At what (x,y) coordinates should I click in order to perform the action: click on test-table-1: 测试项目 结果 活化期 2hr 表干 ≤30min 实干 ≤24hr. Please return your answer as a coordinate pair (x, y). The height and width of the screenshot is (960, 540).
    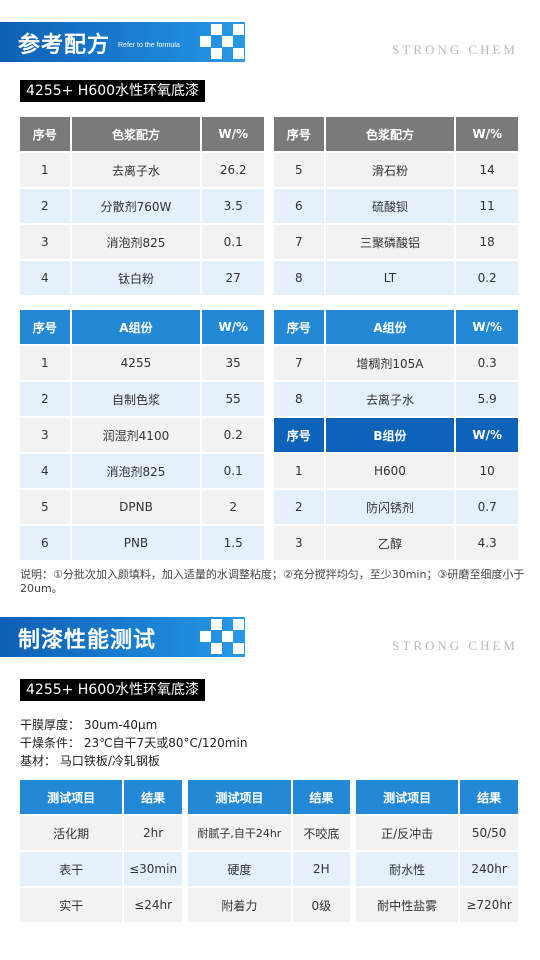
    Looking at the image, I should click on (101, 851).